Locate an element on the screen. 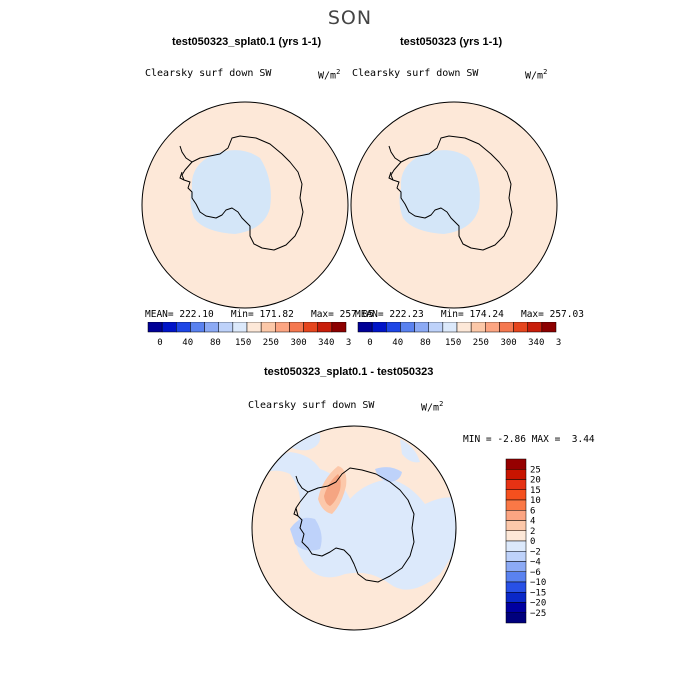  panel-3-map is located at coordinates (354, 528).